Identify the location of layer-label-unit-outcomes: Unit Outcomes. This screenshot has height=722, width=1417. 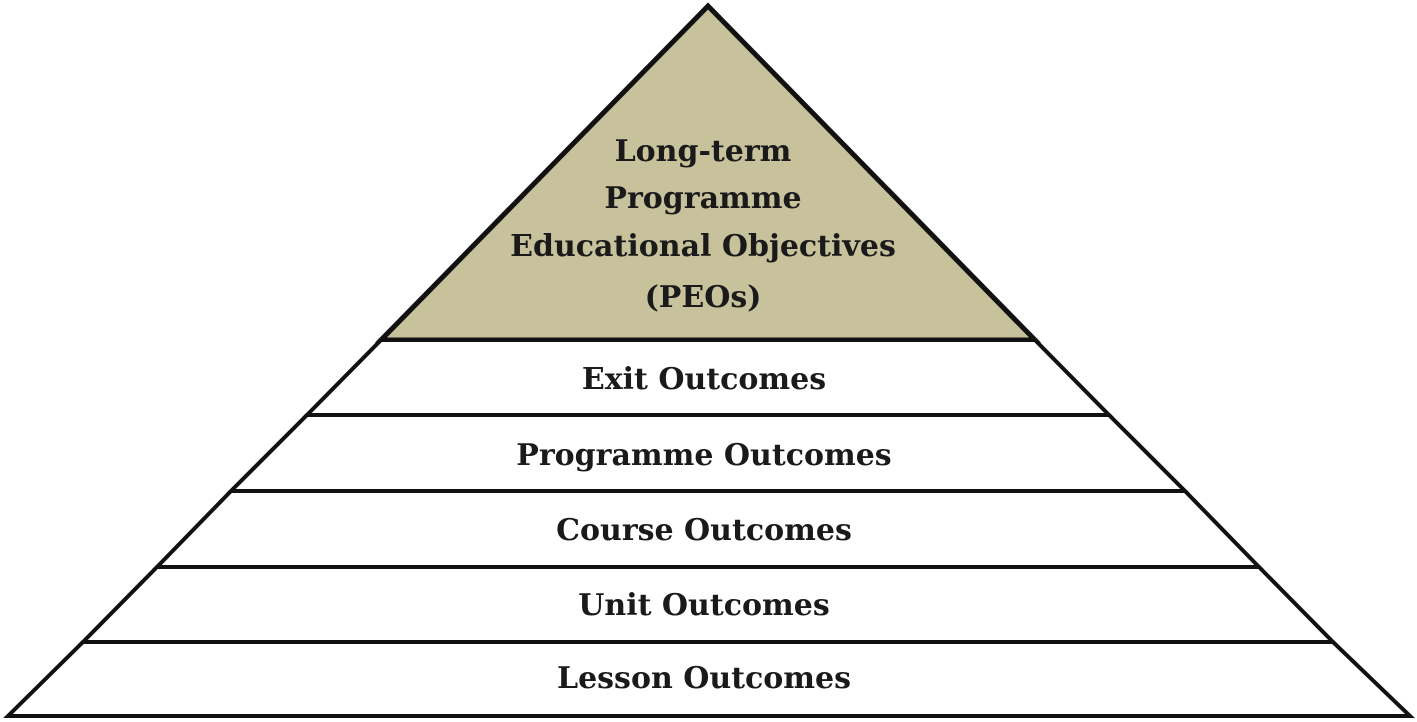
(703, 605).